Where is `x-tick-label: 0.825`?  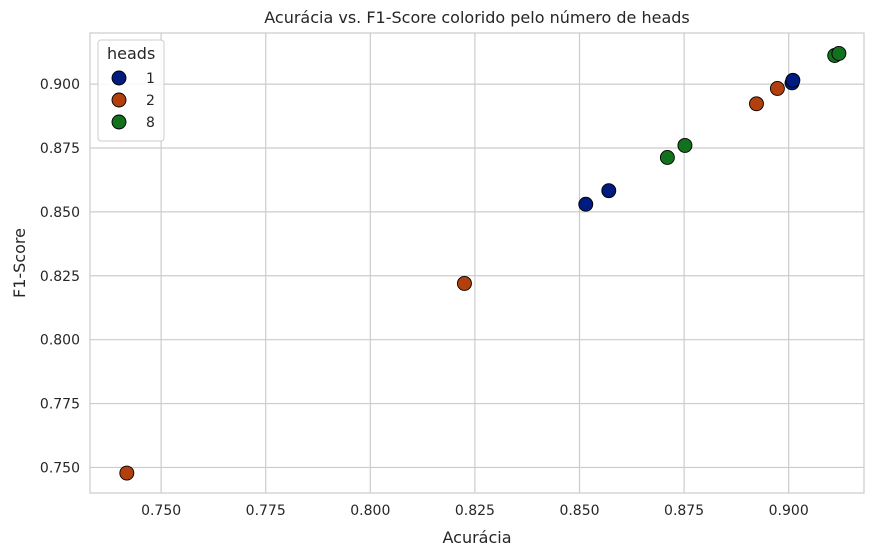
x-tick-label: 0.825 is located at coordinates (475, 511).